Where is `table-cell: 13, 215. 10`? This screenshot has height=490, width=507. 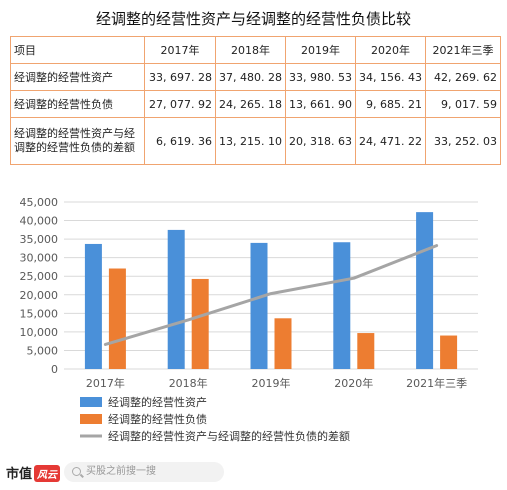
table-cell: 13, 215. 10 is located at coordinates (250, 141).